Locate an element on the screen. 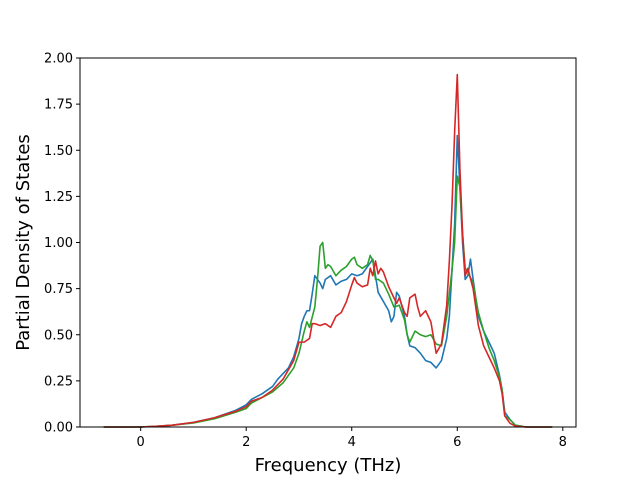  y-tick-label: 1.00 is located at coordinates (58, 243).